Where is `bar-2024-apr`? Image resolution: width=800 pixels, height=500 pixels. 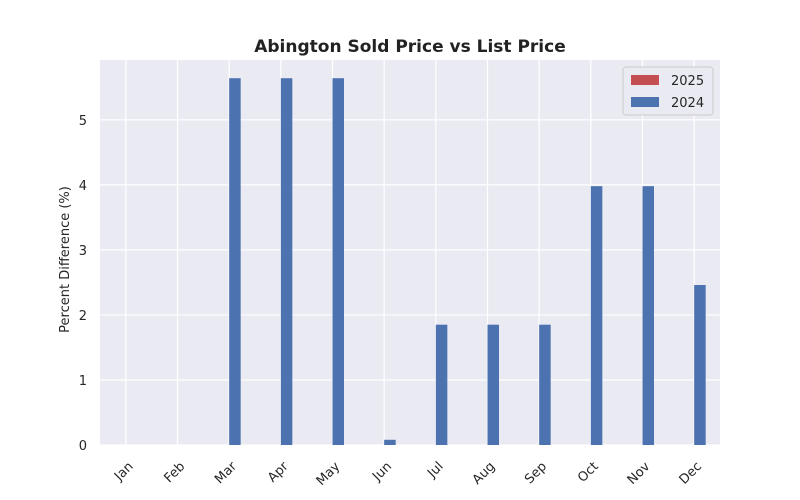
bar-2024-apr is located at coordinates (286, 261).